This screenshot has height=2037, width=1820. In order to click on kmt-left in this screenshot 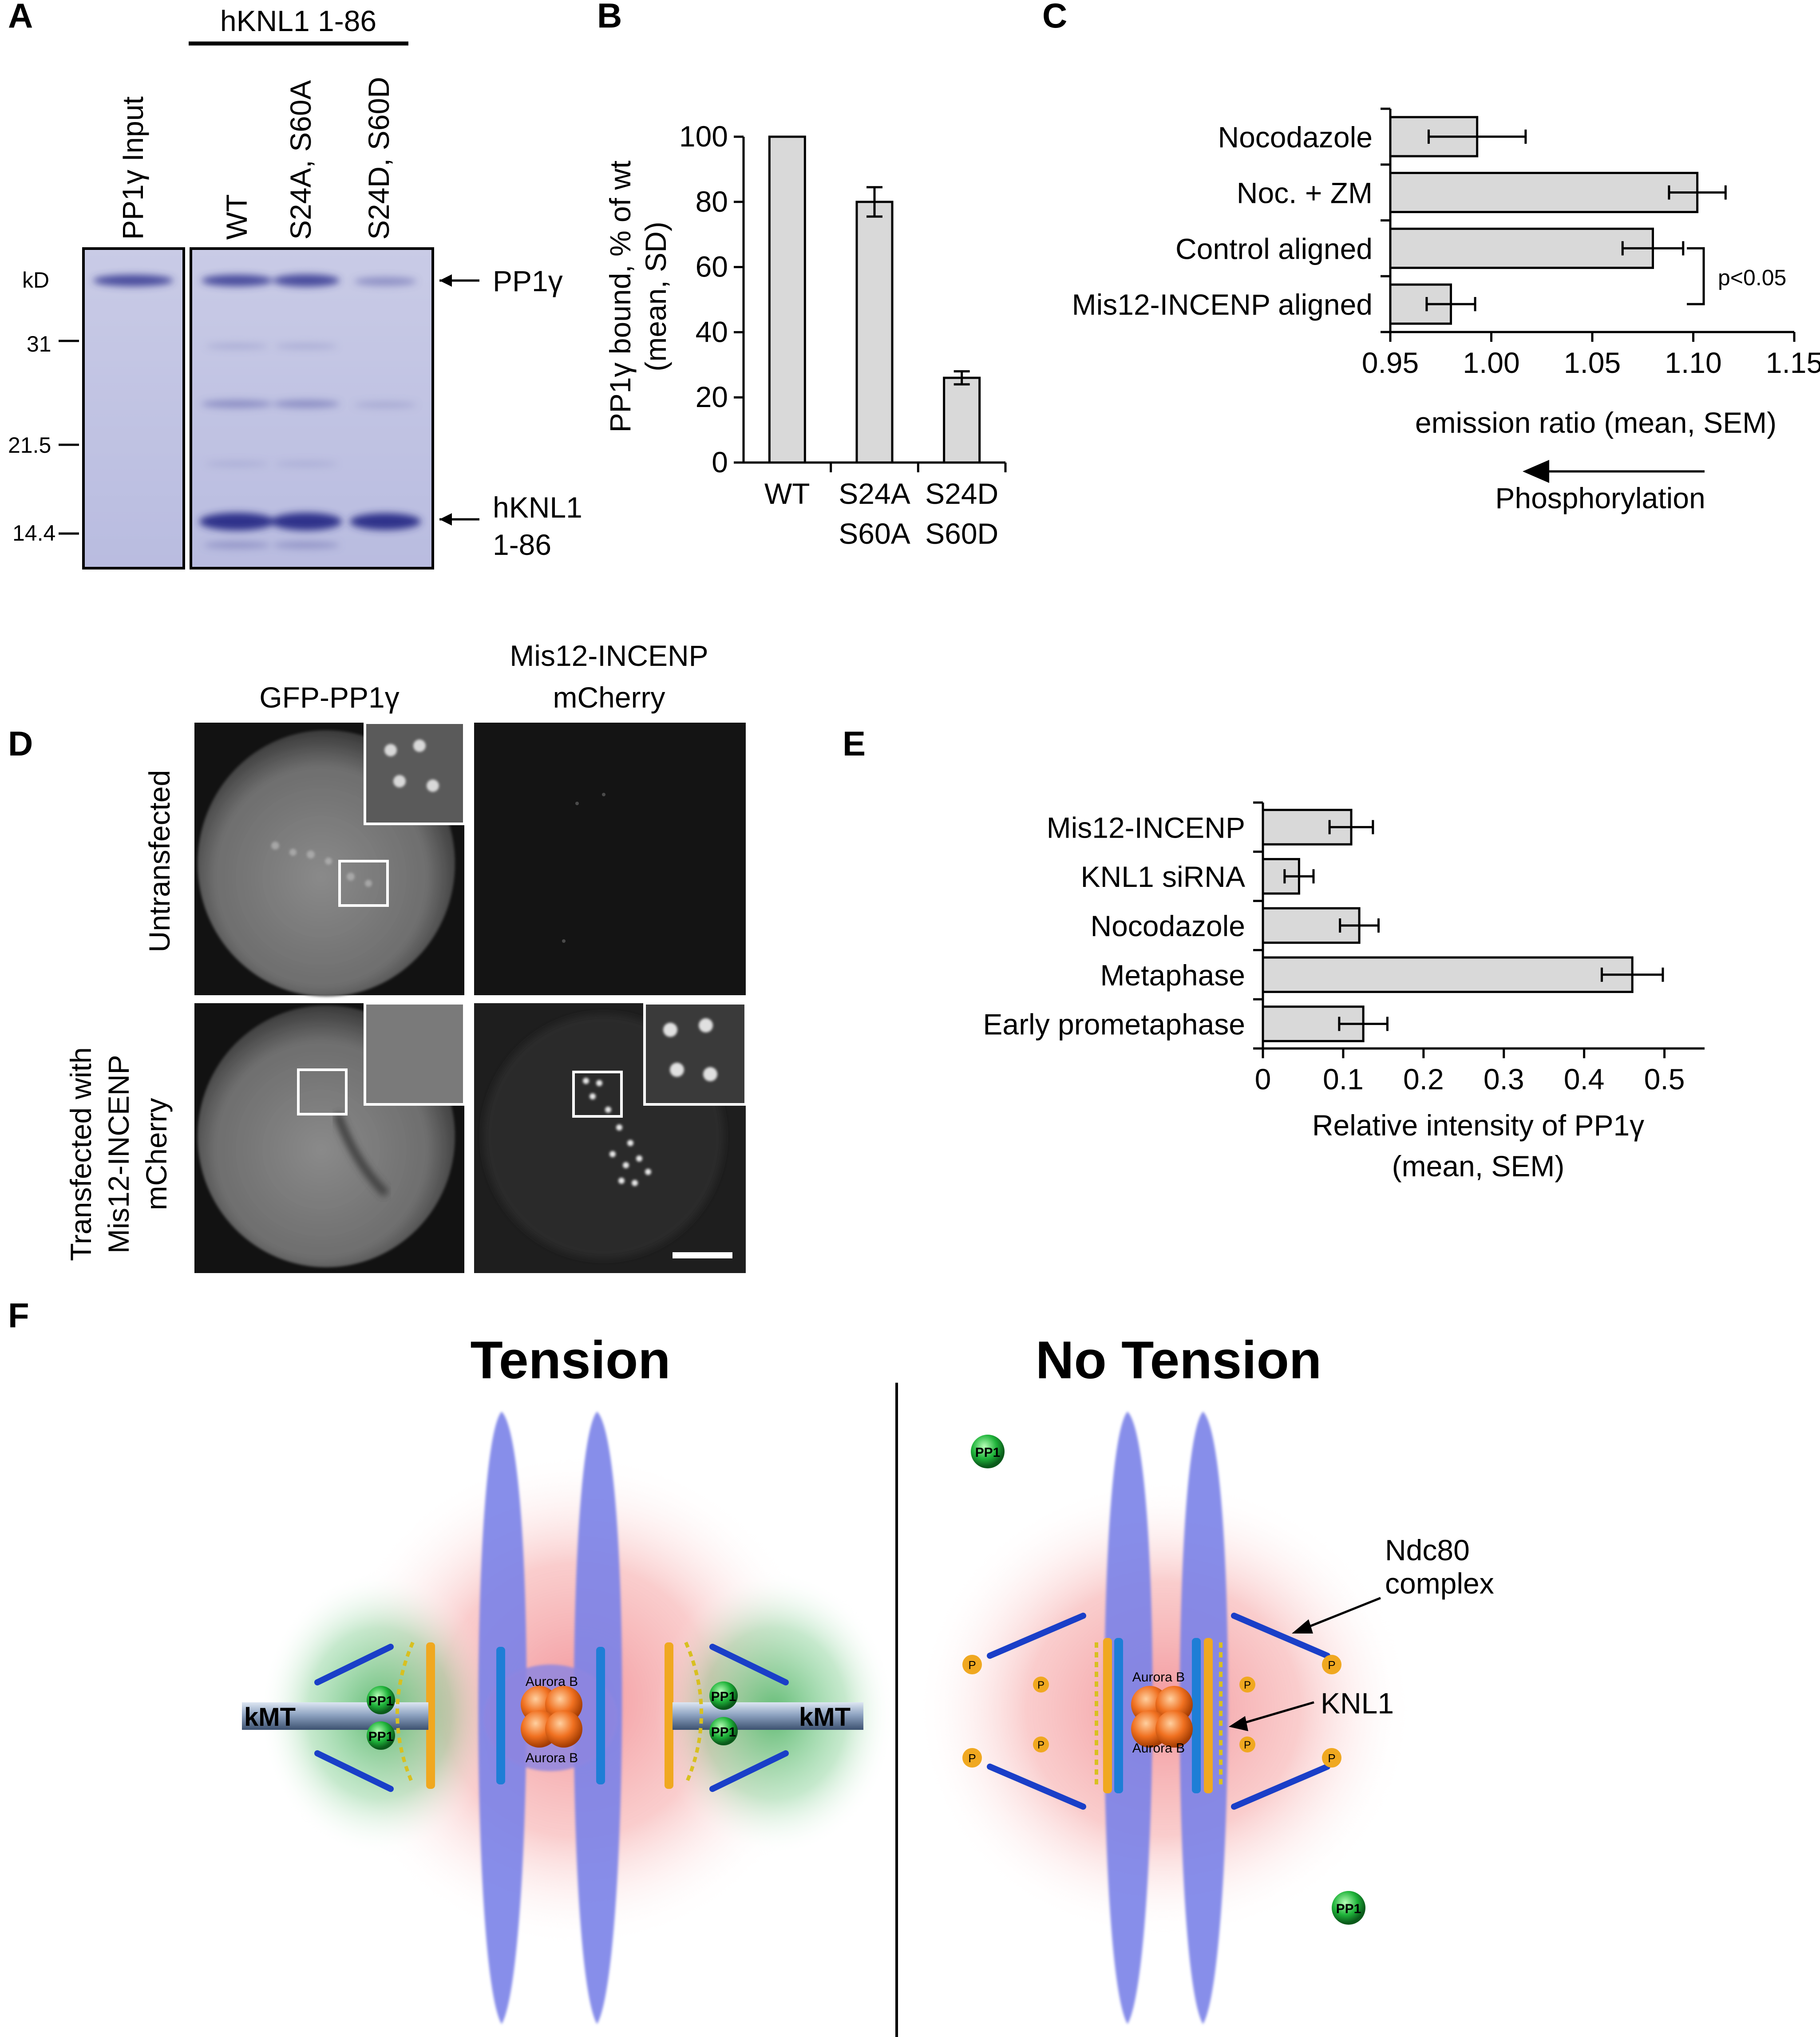, I will do `click(335, 1716)`.